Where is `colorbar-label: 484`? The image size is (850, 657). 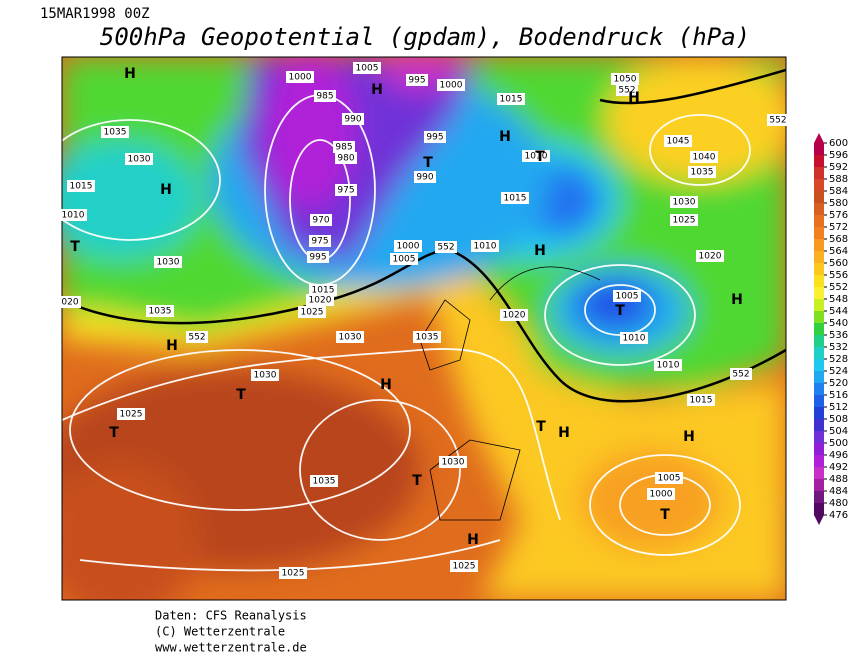 colorbar-label: 484 is located at coordinates (838, 491).